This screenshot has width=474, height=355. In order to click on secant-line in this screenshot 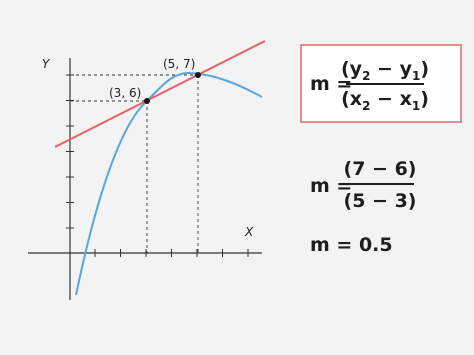, I will do `click(160, 94)`.